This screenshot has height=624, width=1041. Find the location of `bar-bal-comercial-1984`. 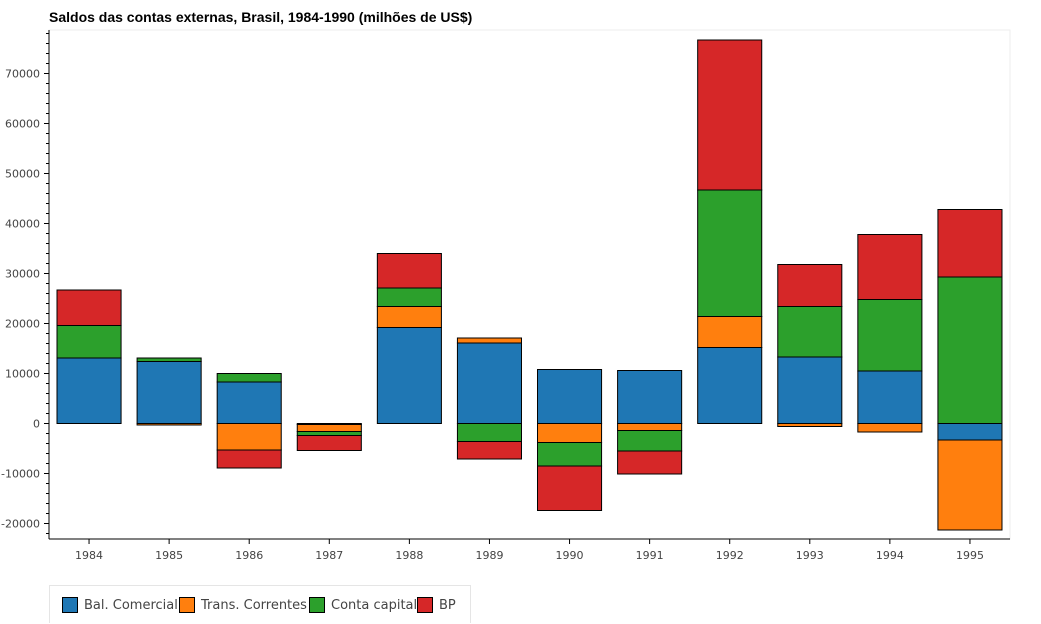

bar-bal-comercial-1984 is located at coordinates (89, 390).